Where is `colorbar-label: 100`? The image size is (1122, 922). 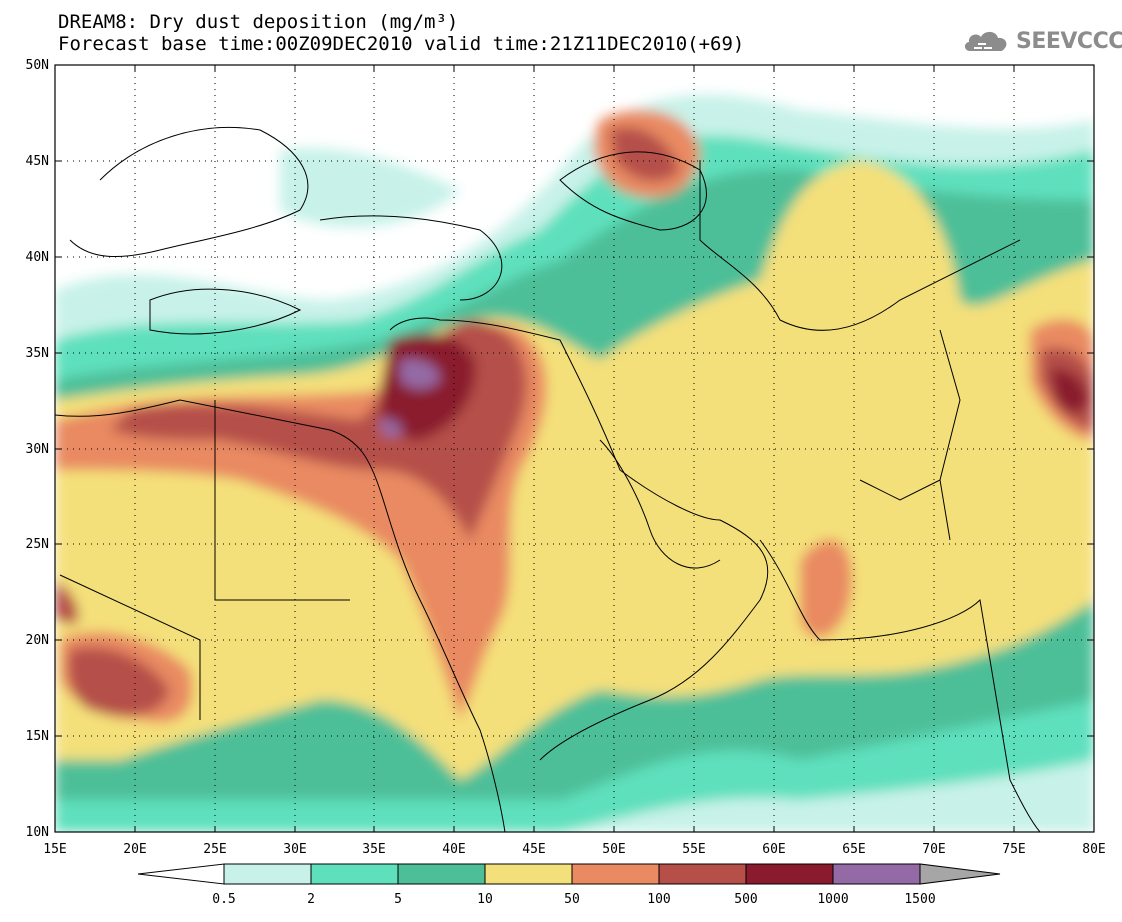 colorbar-label: 100 is located at coordinates (658, 899).